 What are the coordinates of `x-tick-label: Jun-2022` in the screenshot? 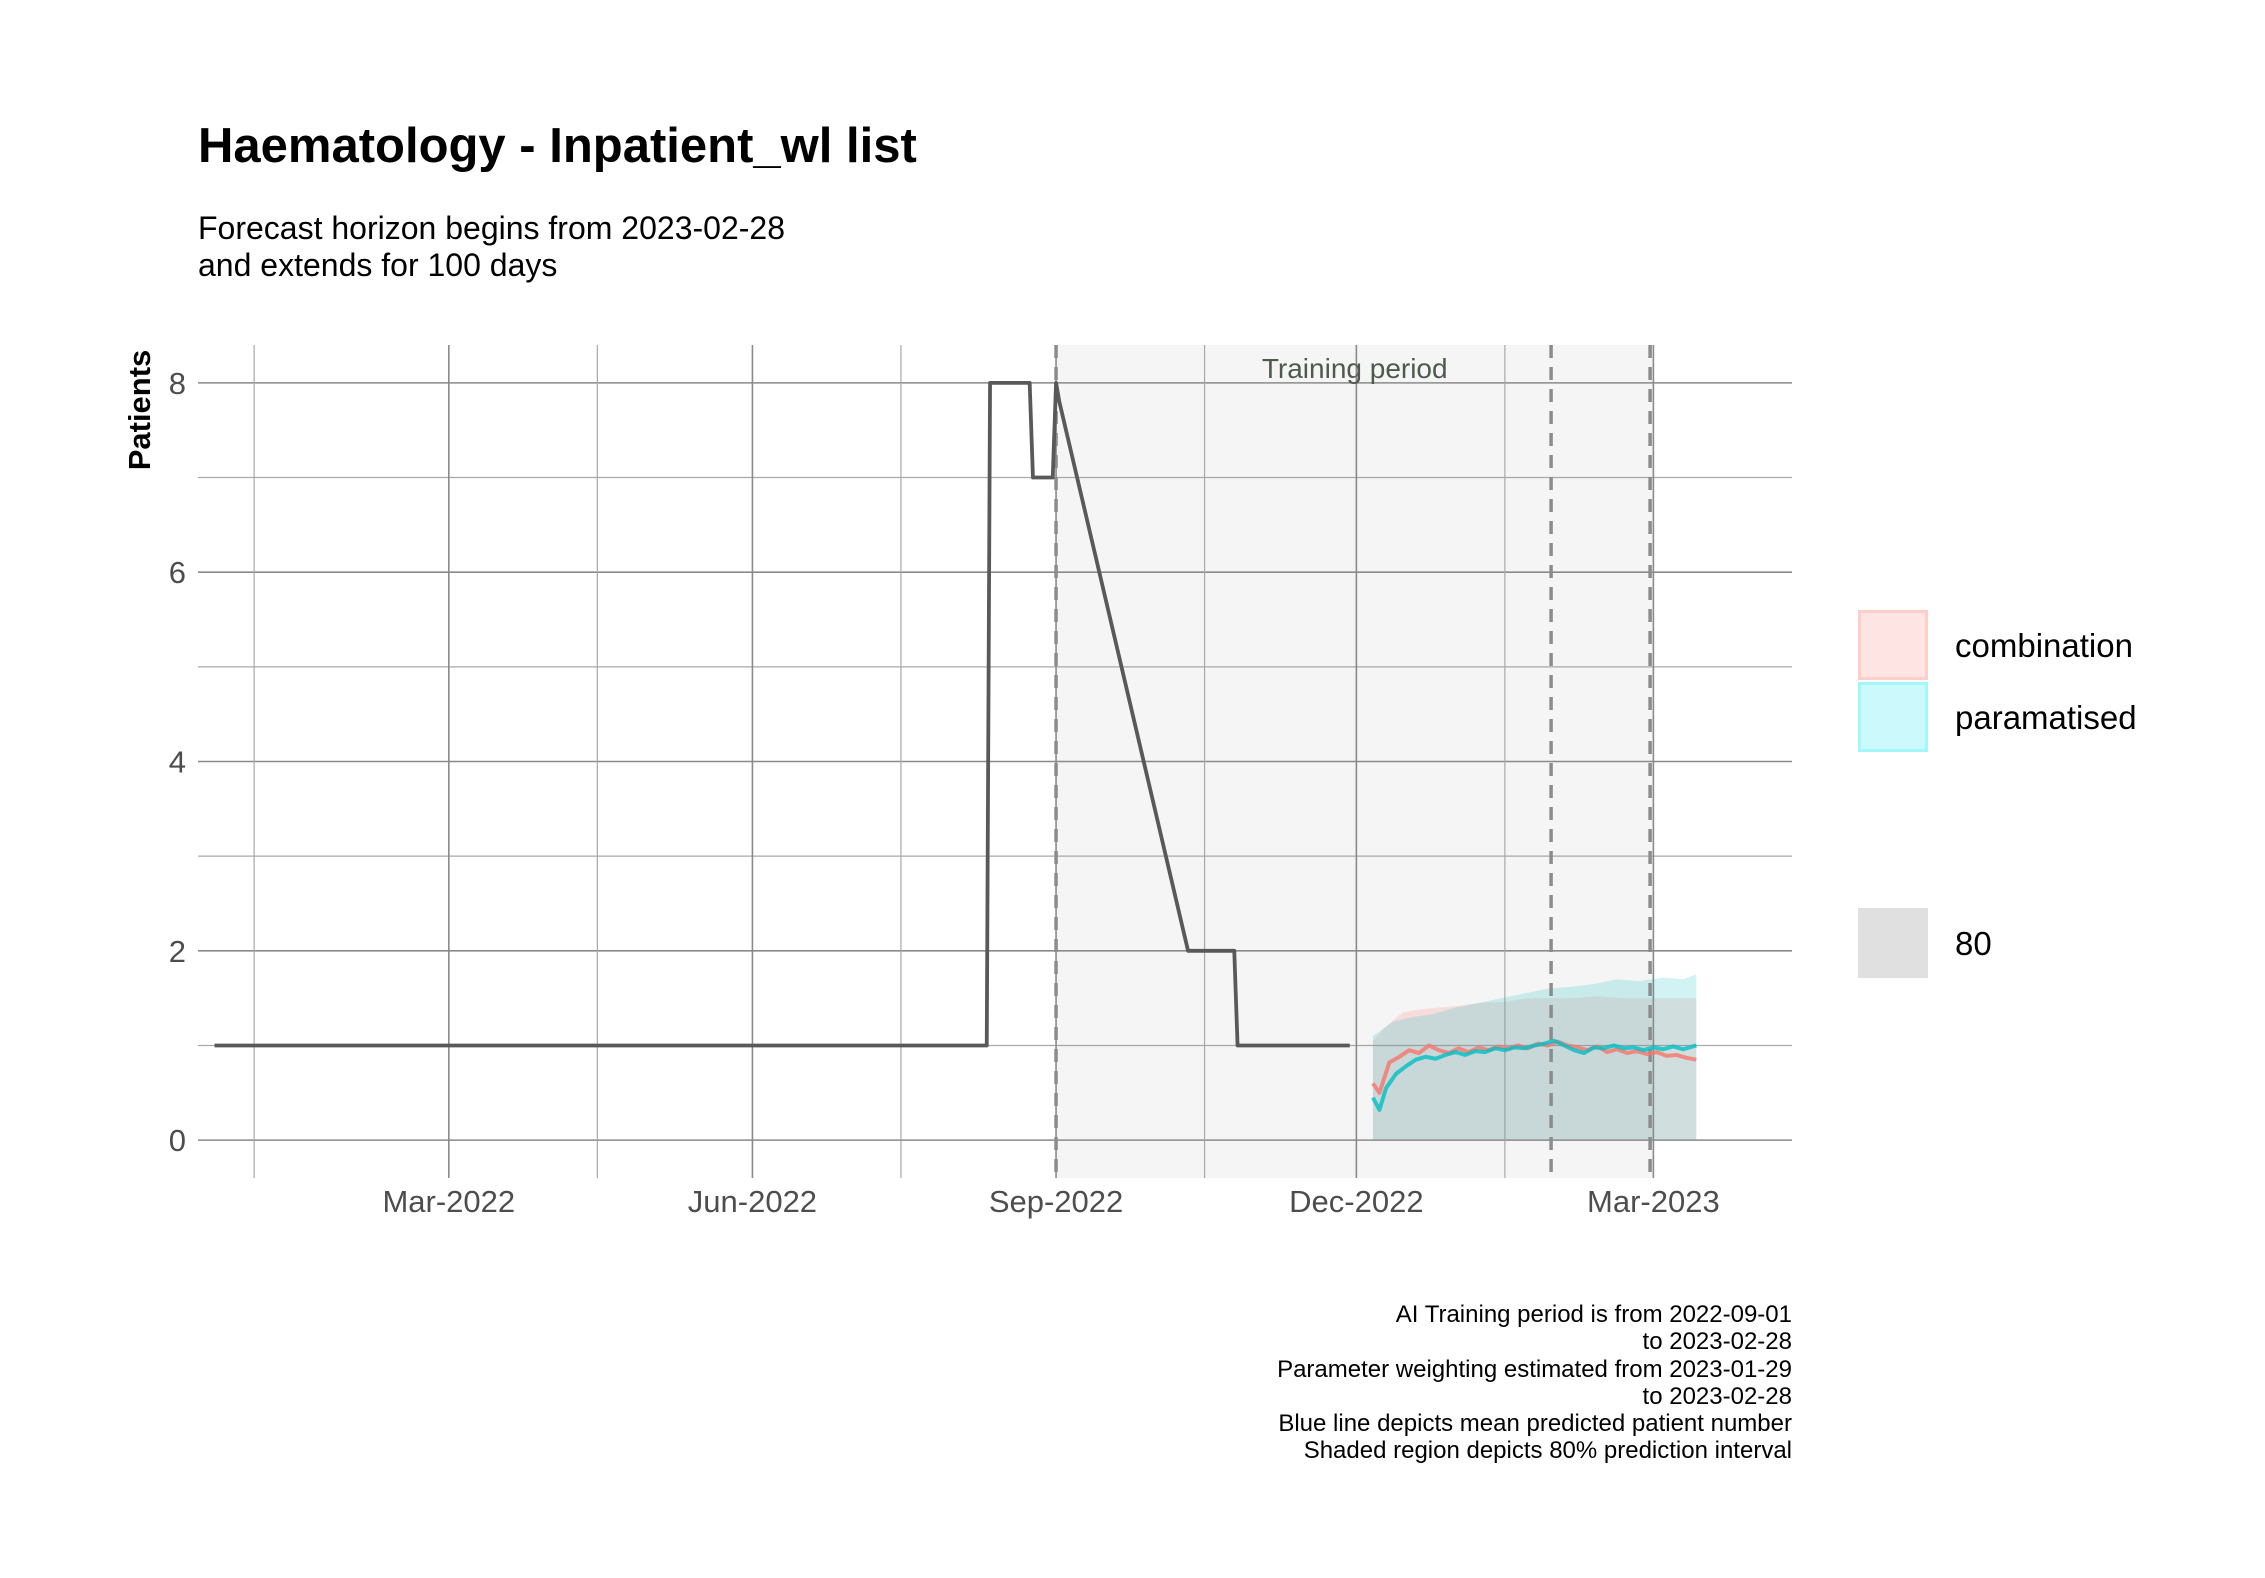 It's located at (752, 1201).